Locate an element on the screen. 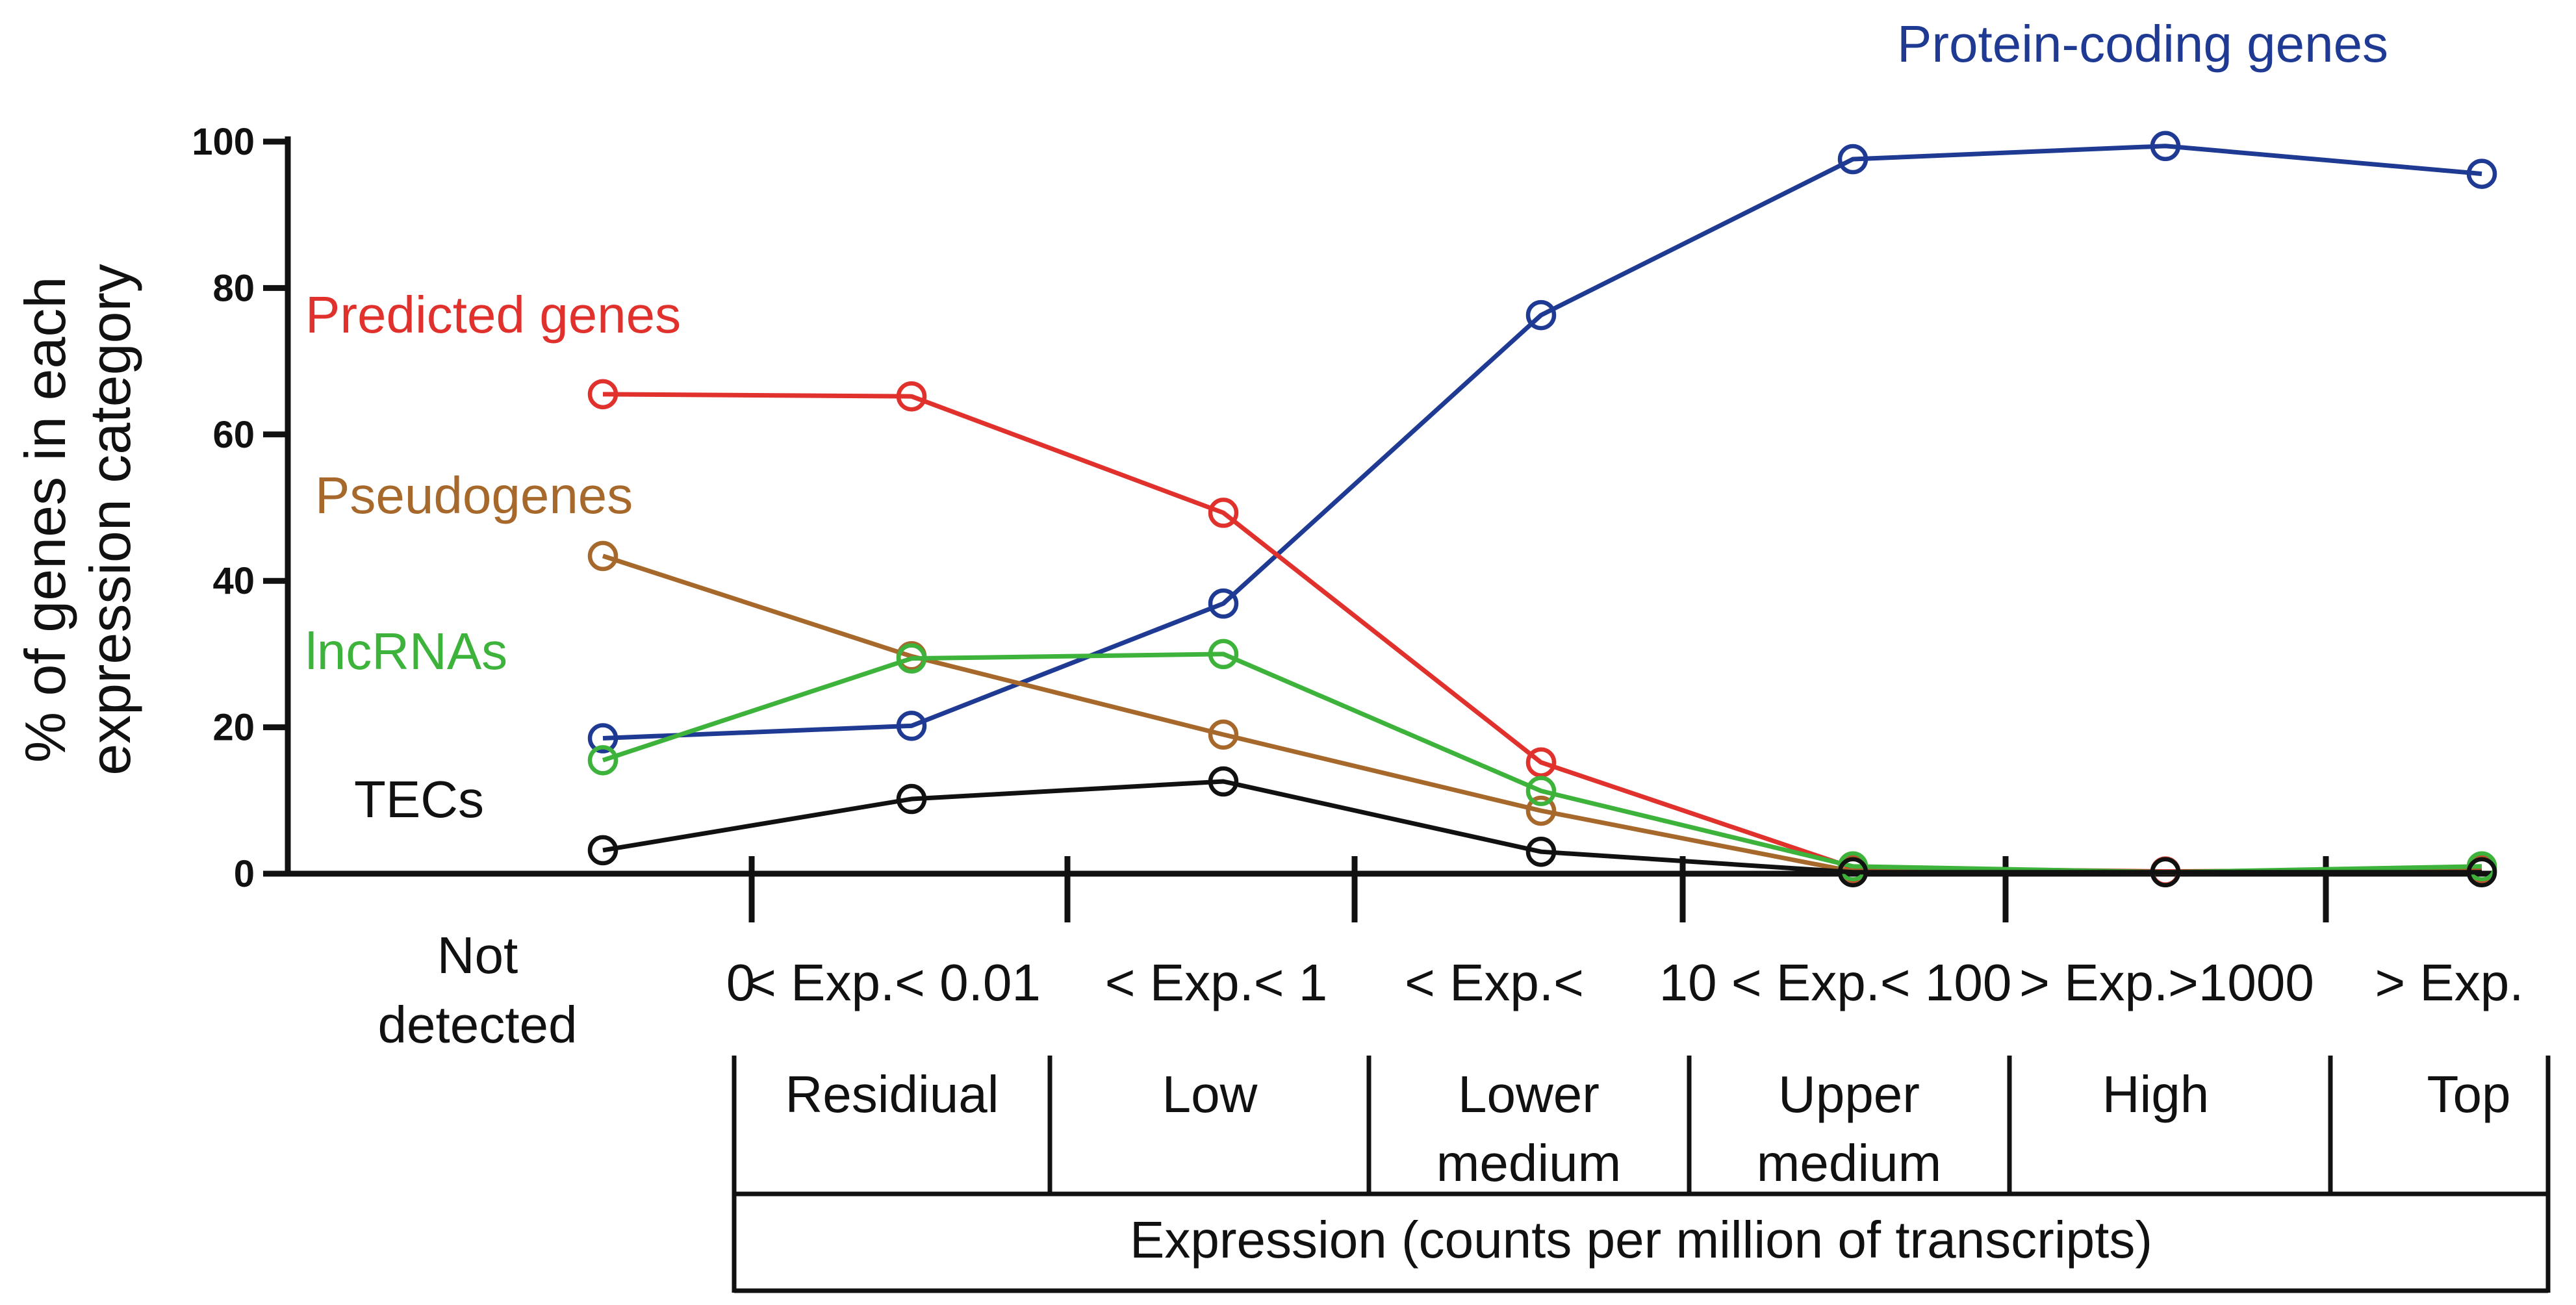 The image size is (2576, 1305). bin-label-lower-medium-2: medium is located at coordinates (1529, 1163).